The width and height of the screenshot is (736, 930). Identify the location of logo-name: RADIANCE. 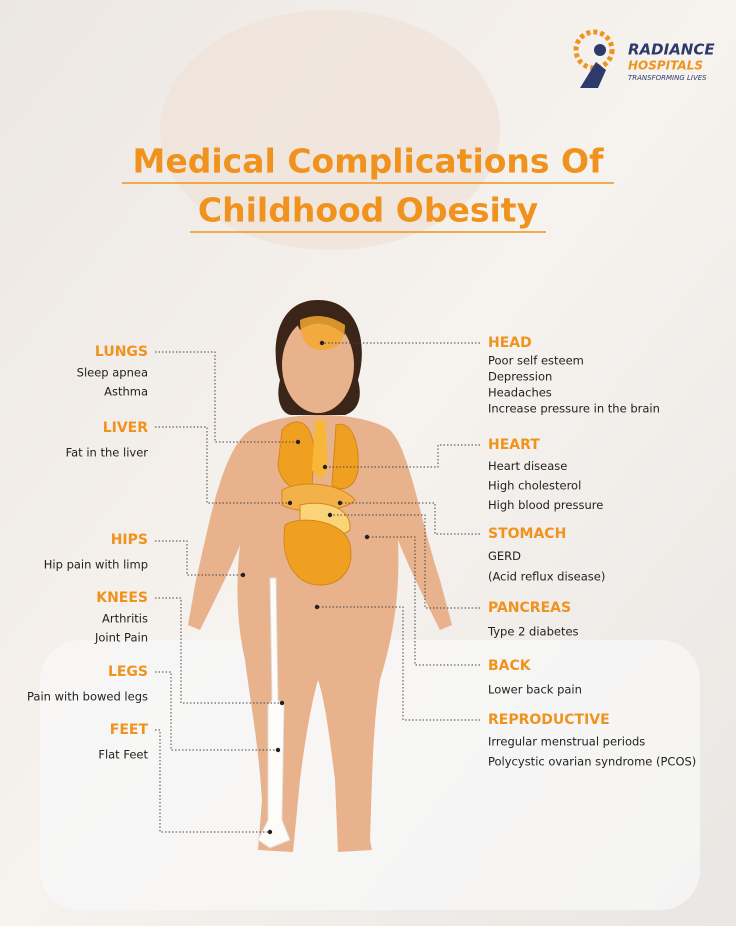
(671, 50).